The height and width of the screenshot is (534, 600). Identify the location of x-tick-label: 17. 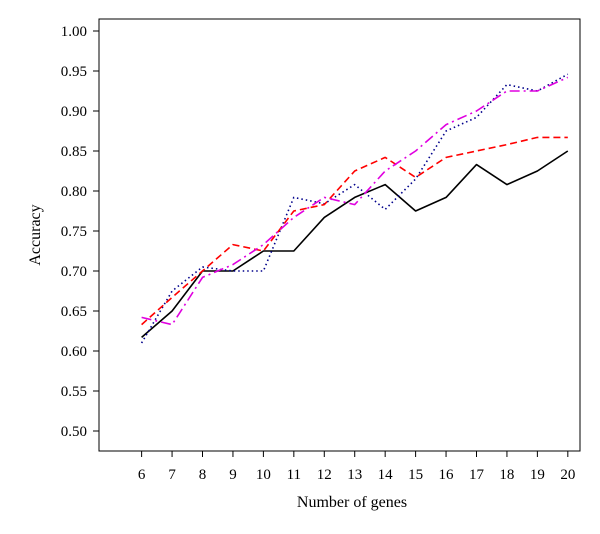
(477, 475).